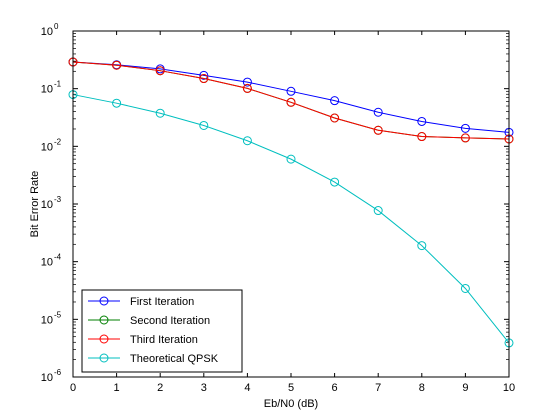 The width and height of the screenshot is (560, 420). What do you see at coordinates (170, 321) in the screenshot?
I see `legend-label: Second Iteration` at bounding box center [170, 321].